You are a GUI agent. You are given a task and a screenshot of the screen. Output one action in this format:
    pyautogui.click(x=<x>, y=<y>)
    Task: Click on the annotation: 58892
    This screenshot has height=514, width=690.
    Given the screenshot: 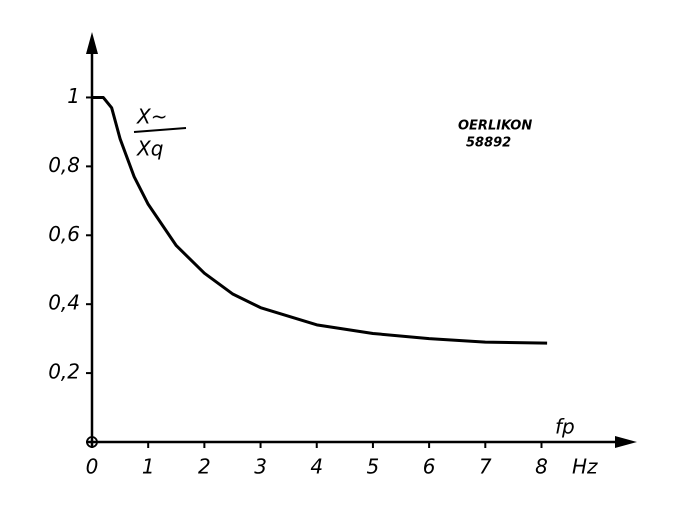 What is the action you would take?
    pyautogui.click(x=488, y=143)
    